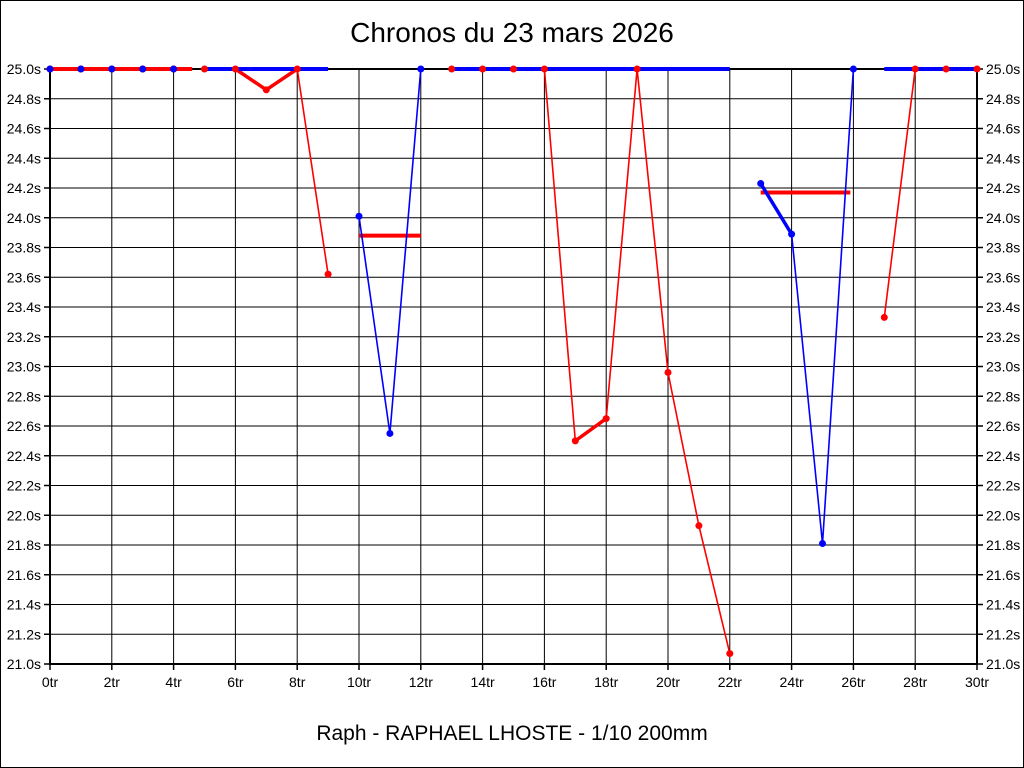 This screenshot has width=1024, height=768. Describe the element at coordinates (668, 682) in the screenshot. I see `x-tick-label: 20tr` at that location.